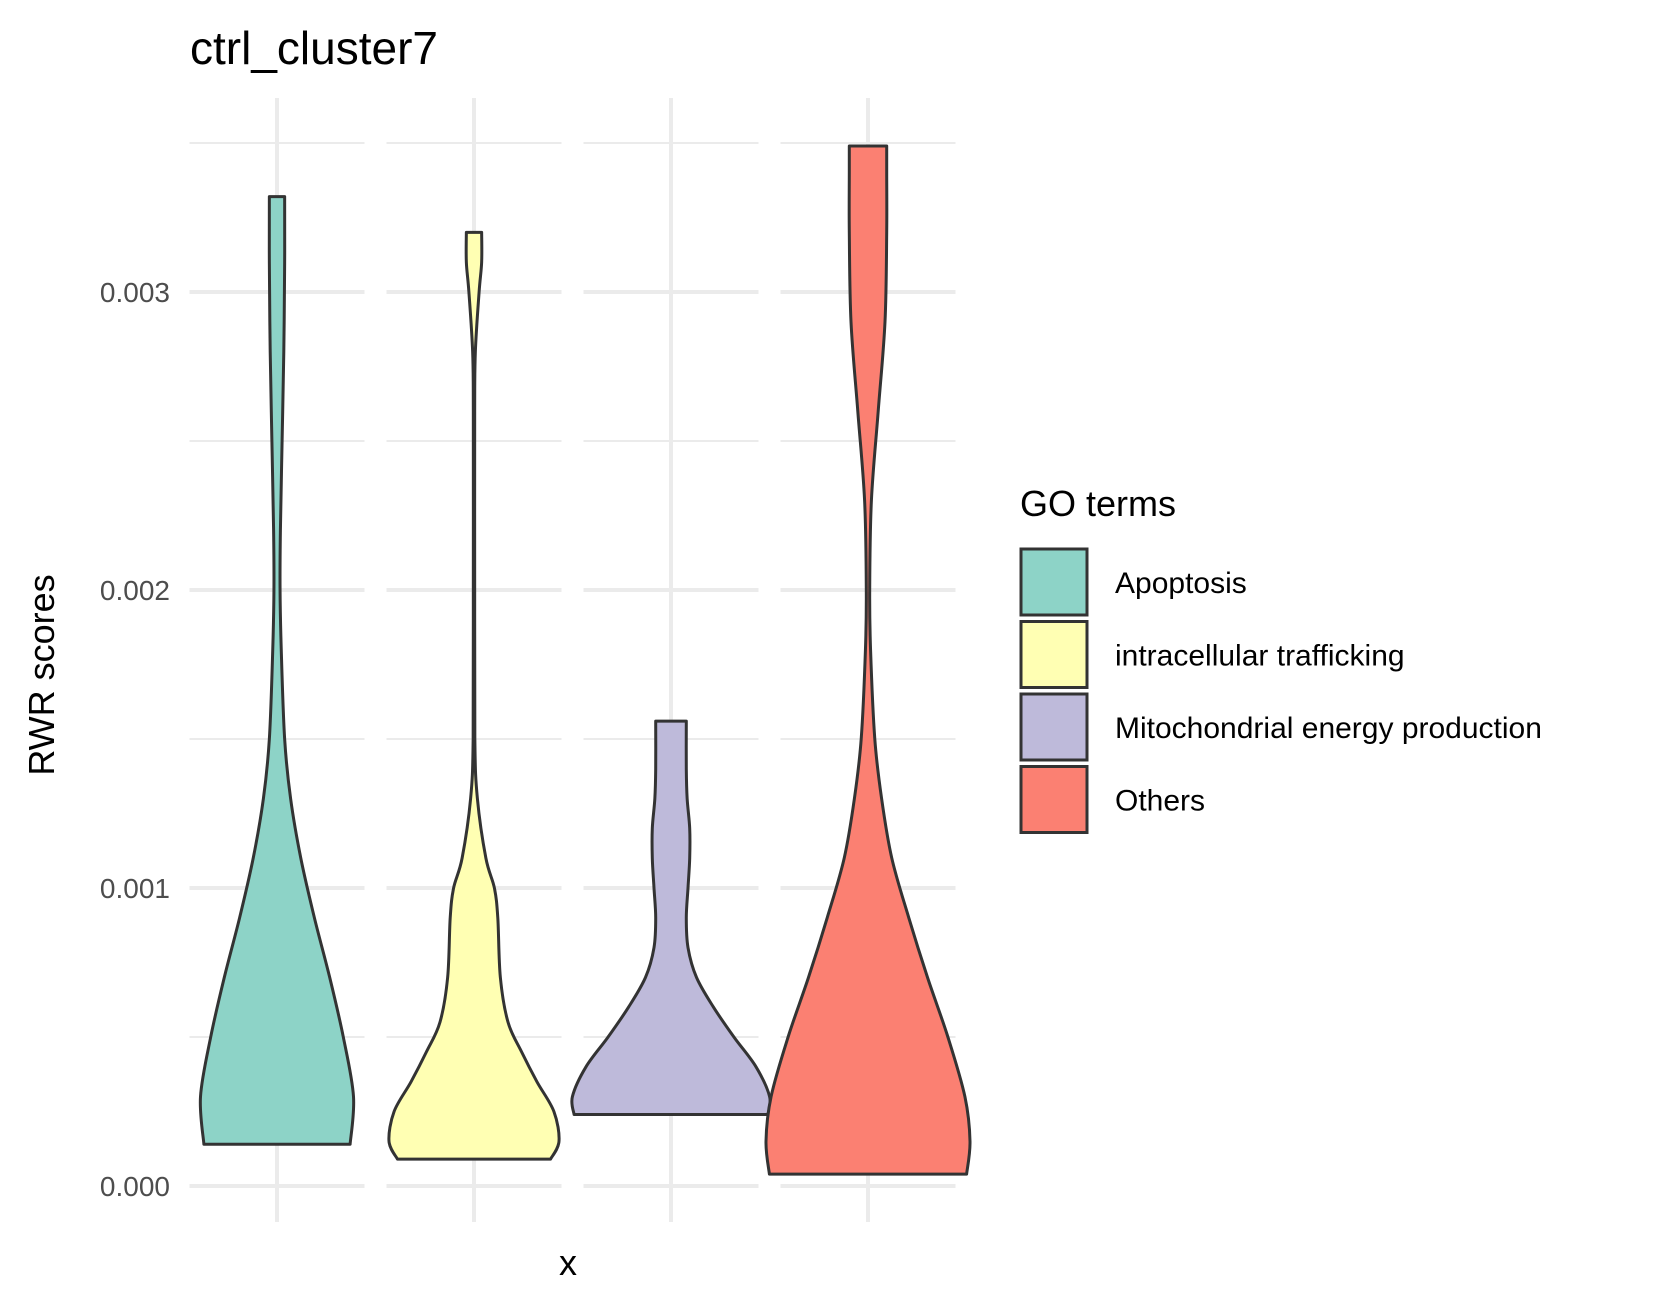 This screenshot has height=1300, width=1675. Describe the element at coordinates (474, 695) in the screenshot. I see `violin-intracellular-trafficking` at that location.